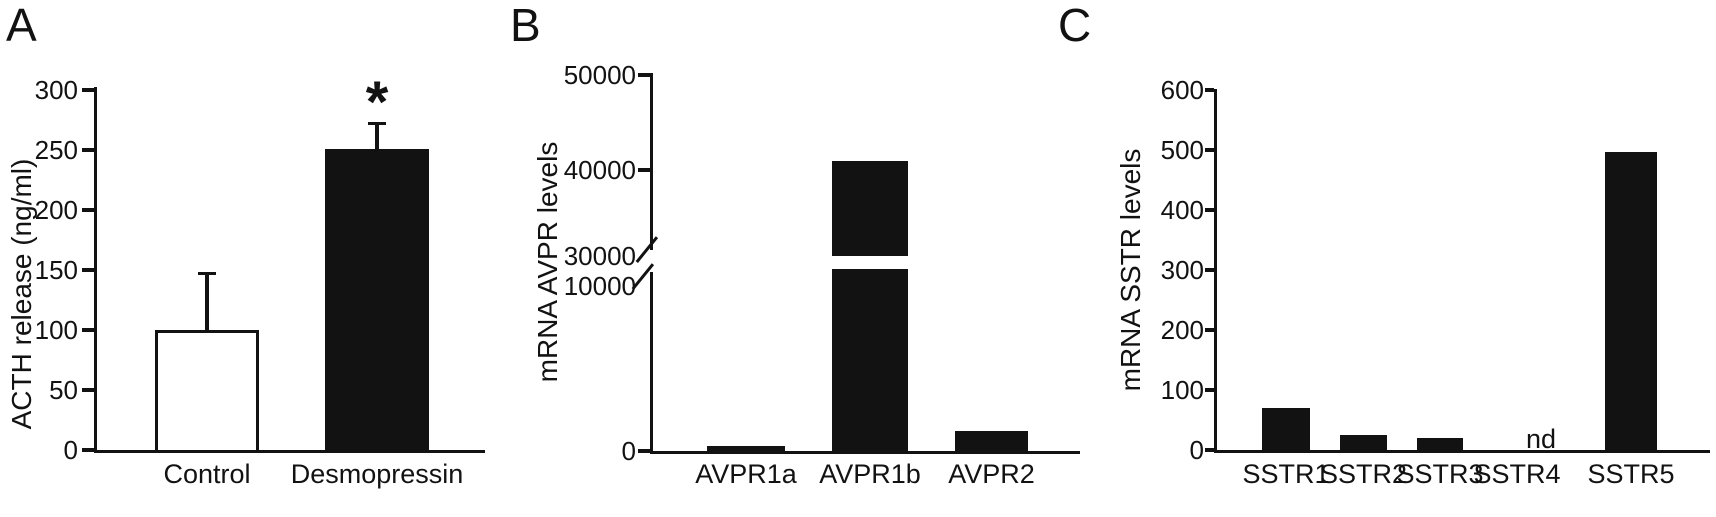  Describe the element at coordinates (1631, 302) in the screenshot. I see `bar-C-SSTR5` at that location.